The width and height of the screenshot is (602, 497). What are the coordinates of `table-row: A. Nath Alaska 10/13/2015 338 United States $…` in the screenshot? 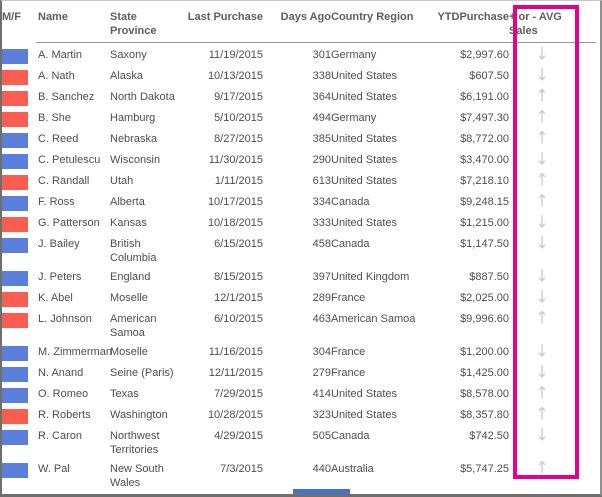 It's located at (301, 76).